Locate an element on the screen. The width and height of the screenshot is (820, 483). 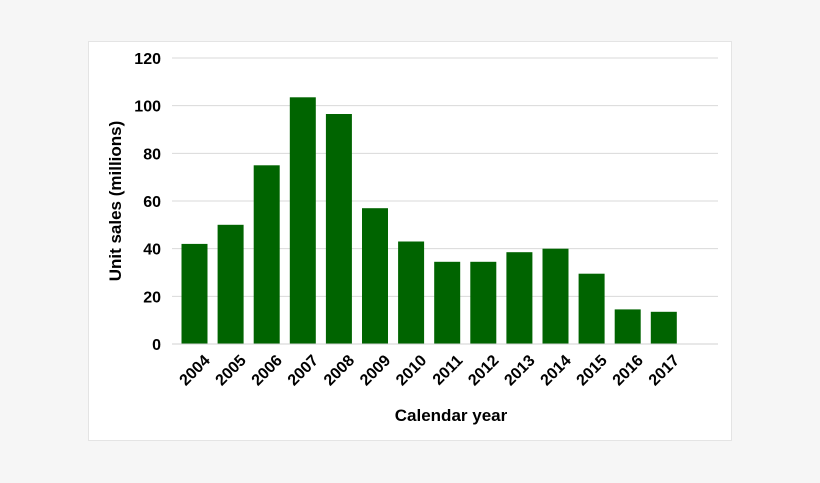
y-tick-labels: 0 20 40 60 80 100 120 is located at coordinates (147, 202).